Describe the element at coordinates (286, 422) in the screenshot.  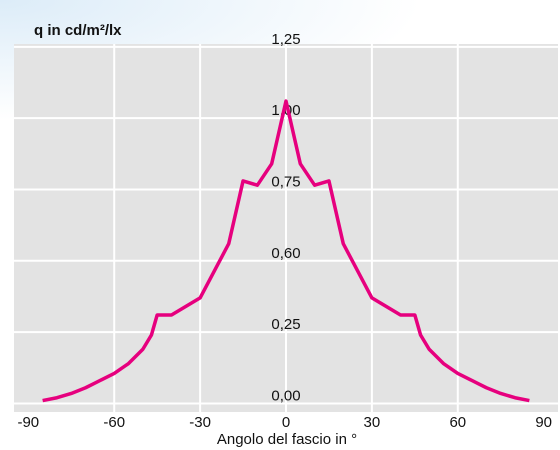
I see `x-tick-label: 0` at that location.